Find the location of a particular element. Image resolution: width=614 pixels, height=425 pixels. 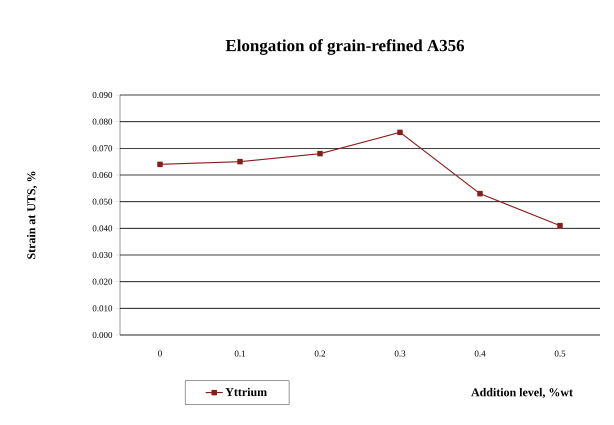

x-tick-label: 0.3 is located at coordinates (400, 353).